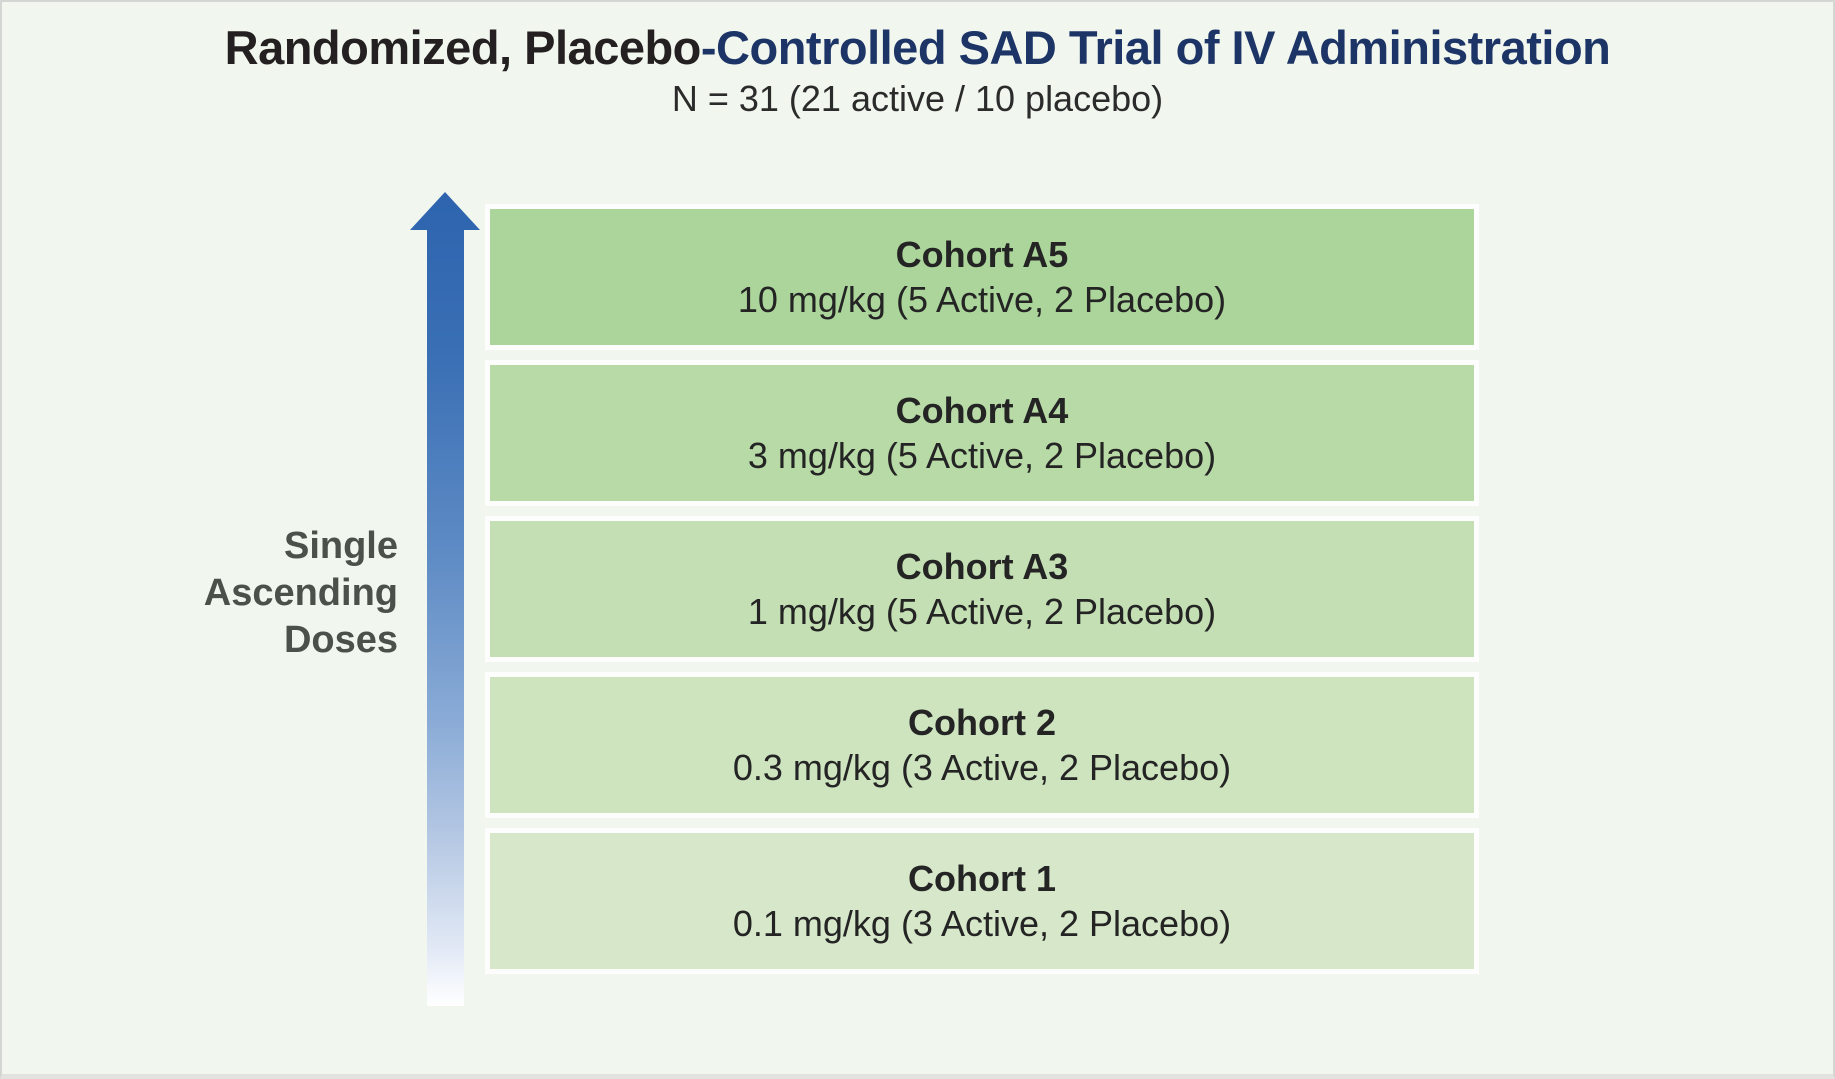 This screenshot has height=1079, width=1835. What do you see at coordinates (463, 47) in the screenshot?
I see `page-title-part1: Randomized, Placebo` at bounding box center [463, 47].